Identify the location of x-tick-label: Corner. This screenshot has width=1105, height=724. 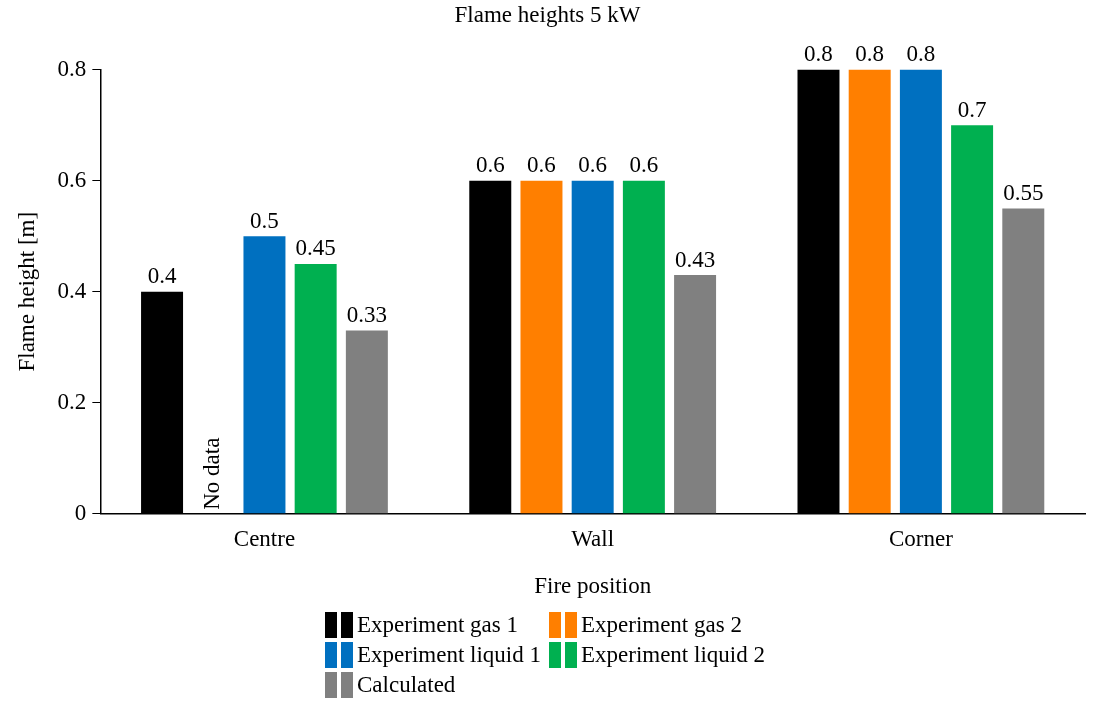
(921, 538).